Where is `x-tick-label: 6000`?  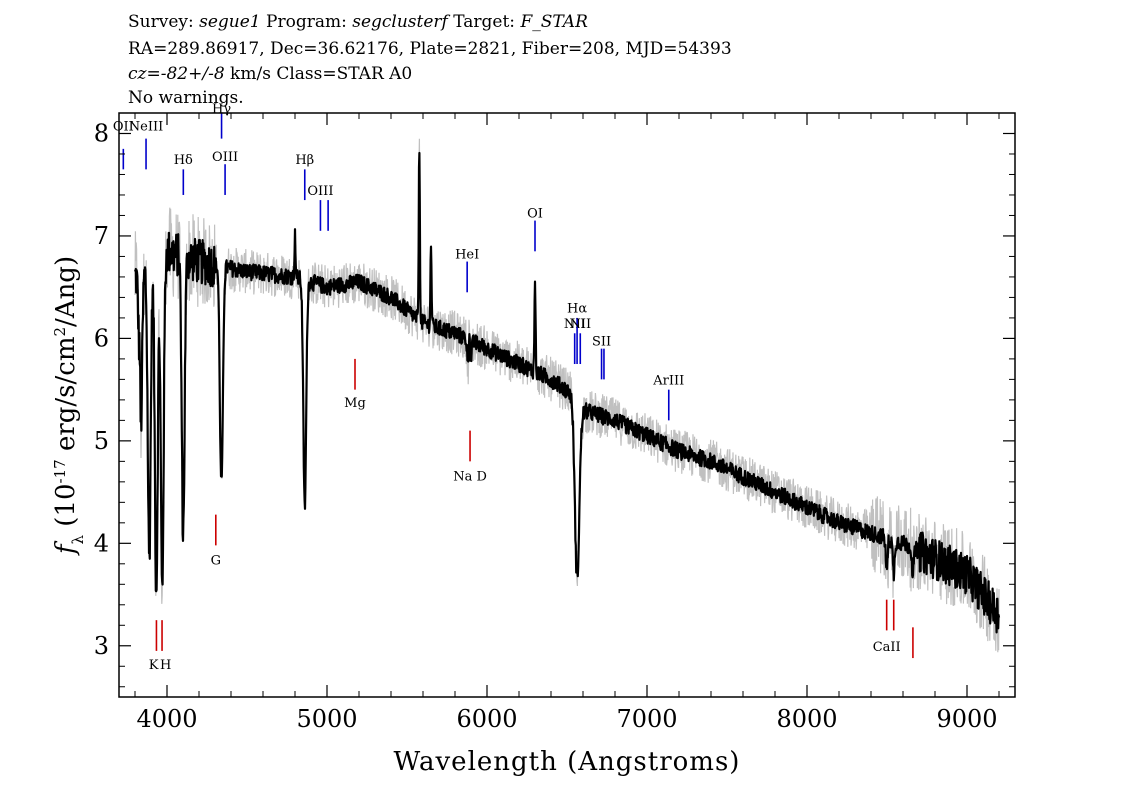
x-tick-label: 6000 is located at coordinates (486, 719).